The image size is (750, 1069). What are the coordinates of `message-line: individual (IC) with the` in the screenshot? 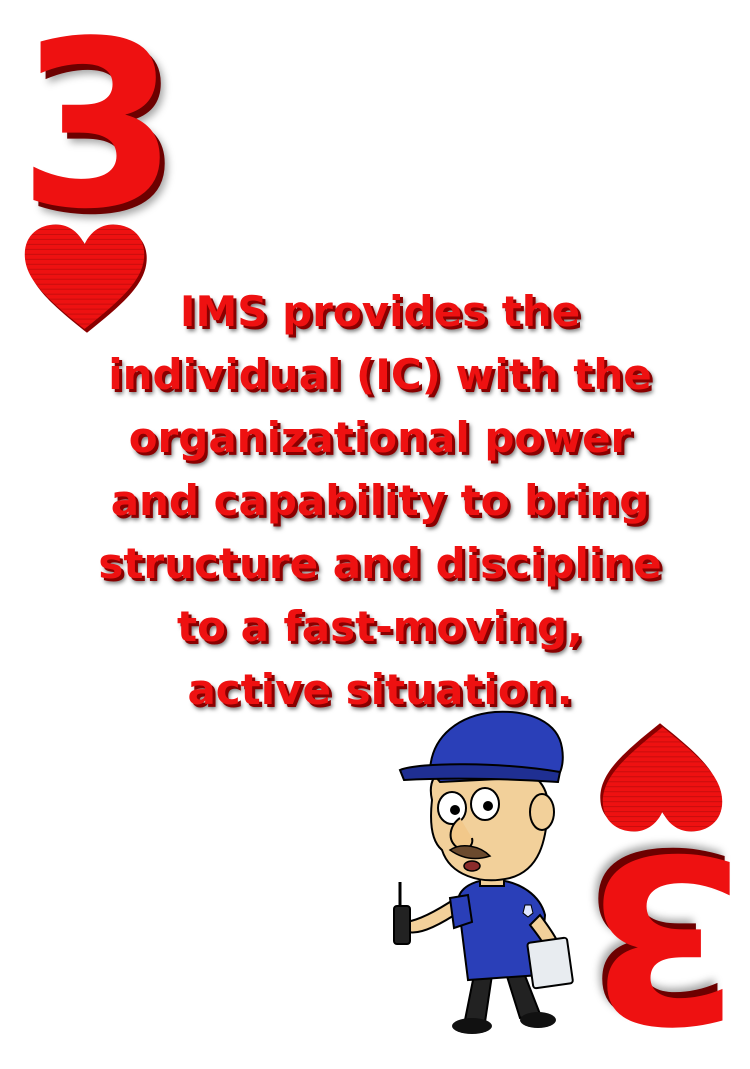 It's located at (380, 374).